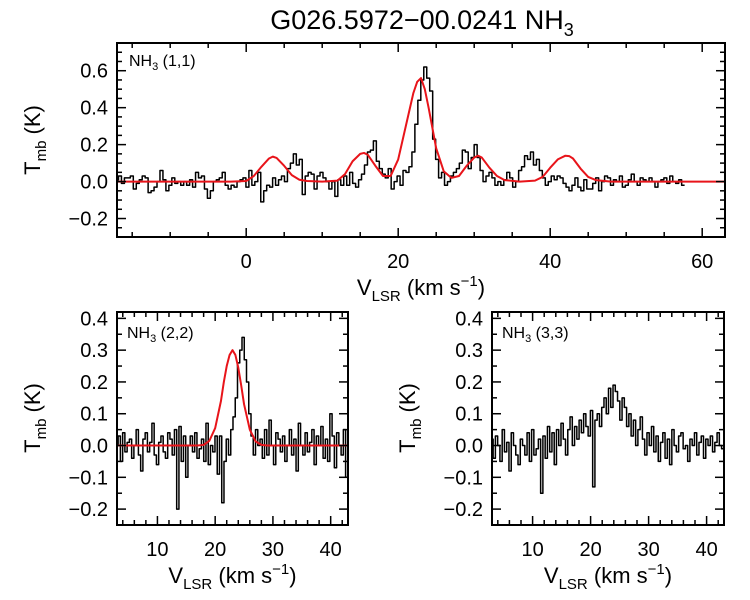  I want to click on nh3-11-x-tick-label: 40, so click(550, 262).